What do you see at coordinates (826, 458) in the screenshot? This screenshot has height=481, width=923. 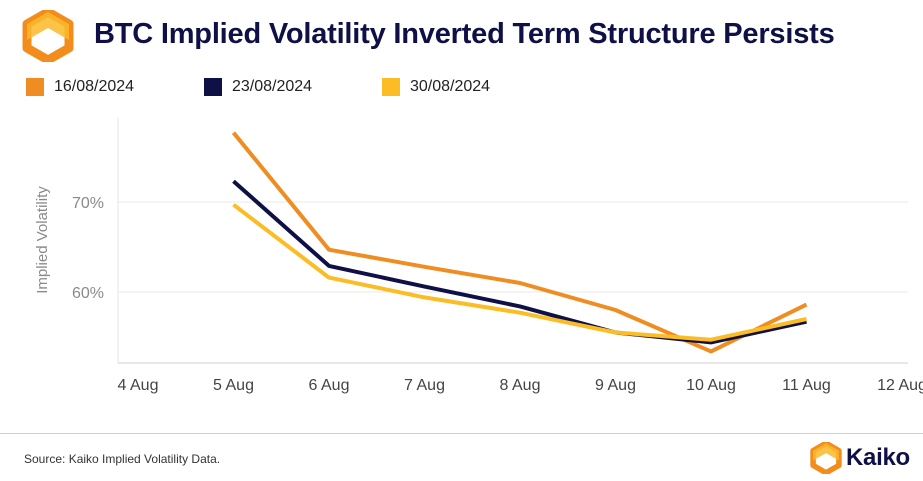 I see `kaiko-logo-icon` at bounding box center [826, 458].